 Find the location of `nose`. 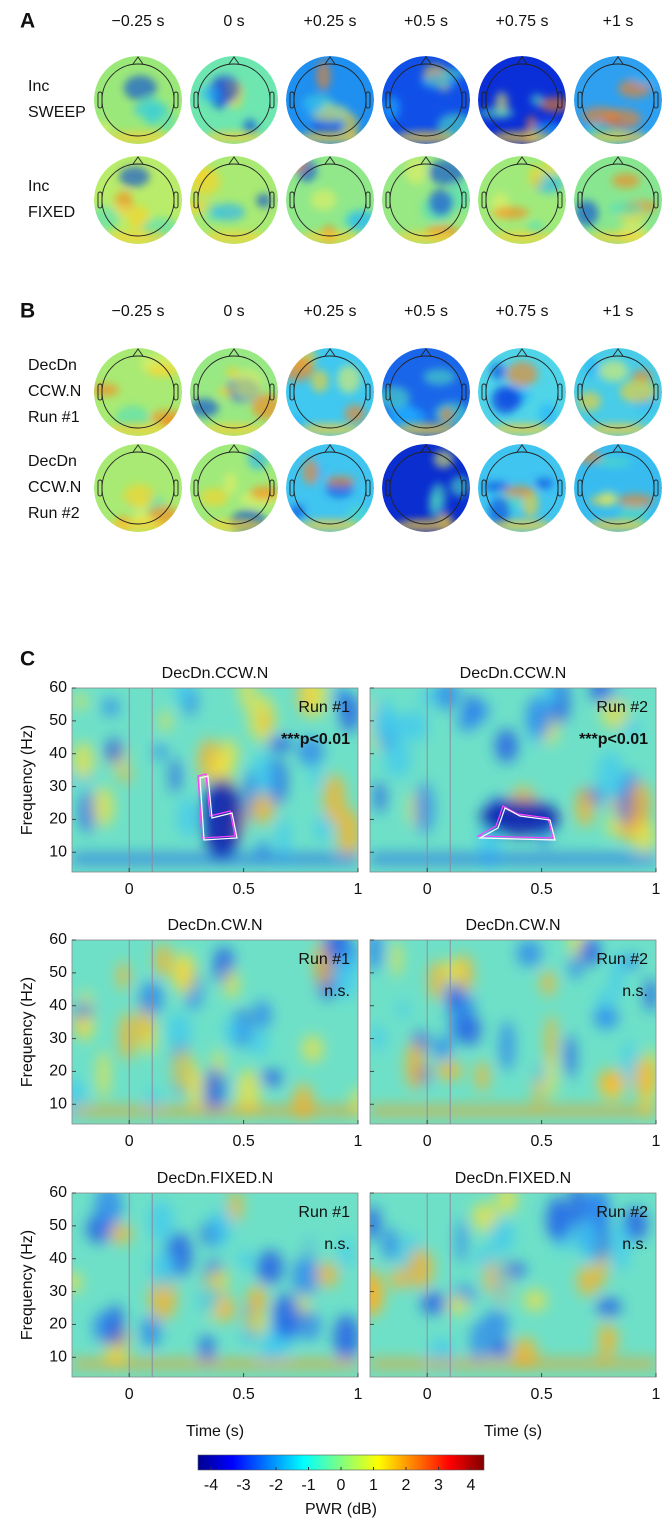

nose is located at coordinates (138, 60).